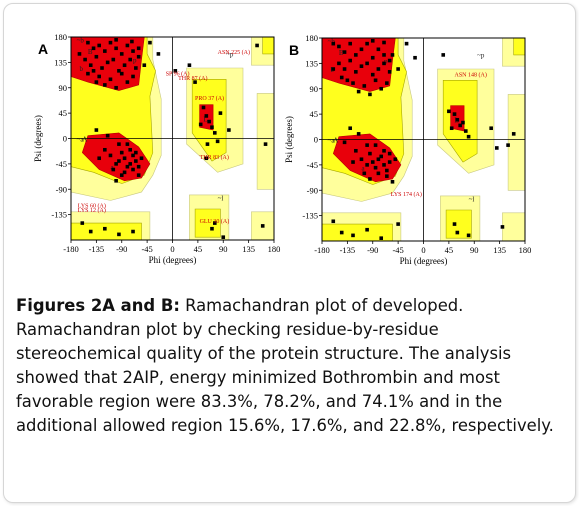 The width and height of the screenshot is (579, 506). What do you see at coordinates (248, 249) in the screenshot?
I see `x-tick-label: 135` at bounding box center [248, 249].